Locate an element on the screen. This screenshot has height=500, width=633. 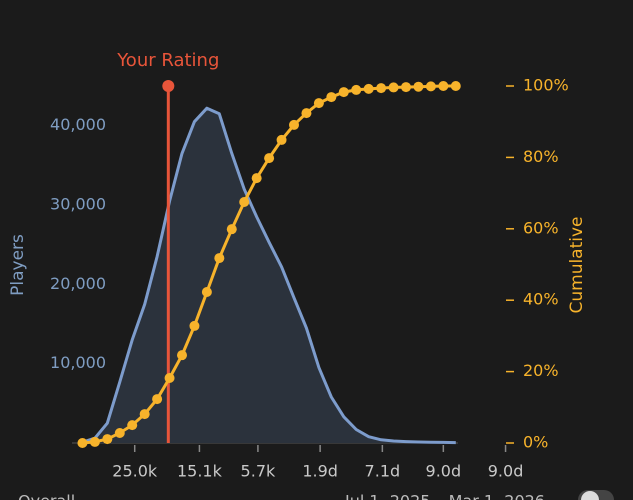
y2-tick-label: 40% is located at coordinates (541, 299).